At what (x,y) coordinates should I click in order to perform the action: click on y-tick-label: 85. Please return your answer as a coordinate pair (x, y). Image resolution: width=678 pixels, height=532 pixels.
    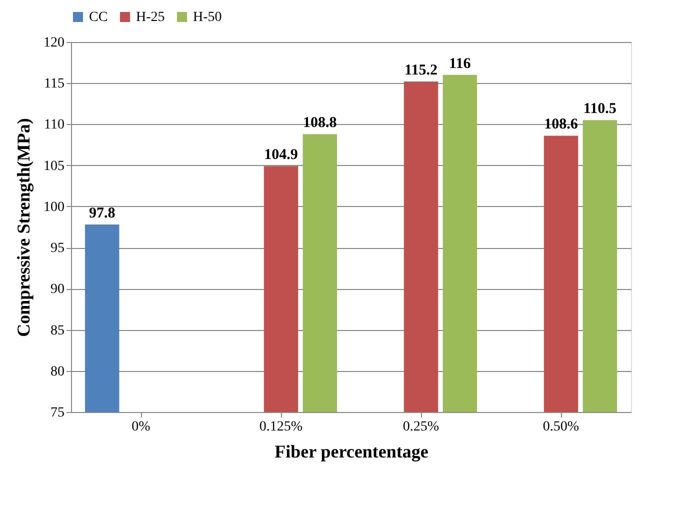
    Looking at the image, I should click on (57, 330).